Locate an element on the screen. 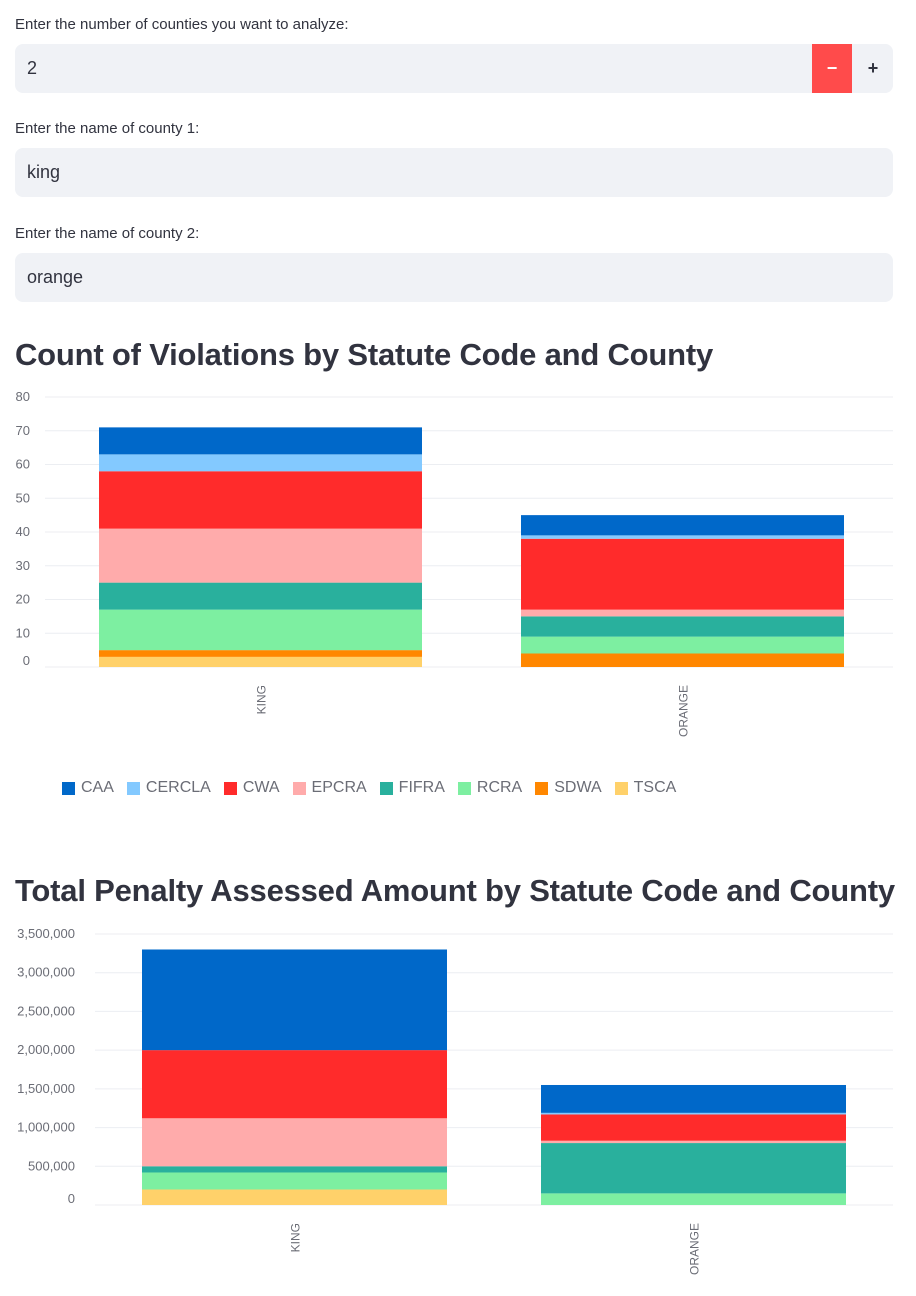 Image resolution: width=916 pixels, height=1296 pixels. legend-item-cwa: CWA is located at coordinates (251, 788).